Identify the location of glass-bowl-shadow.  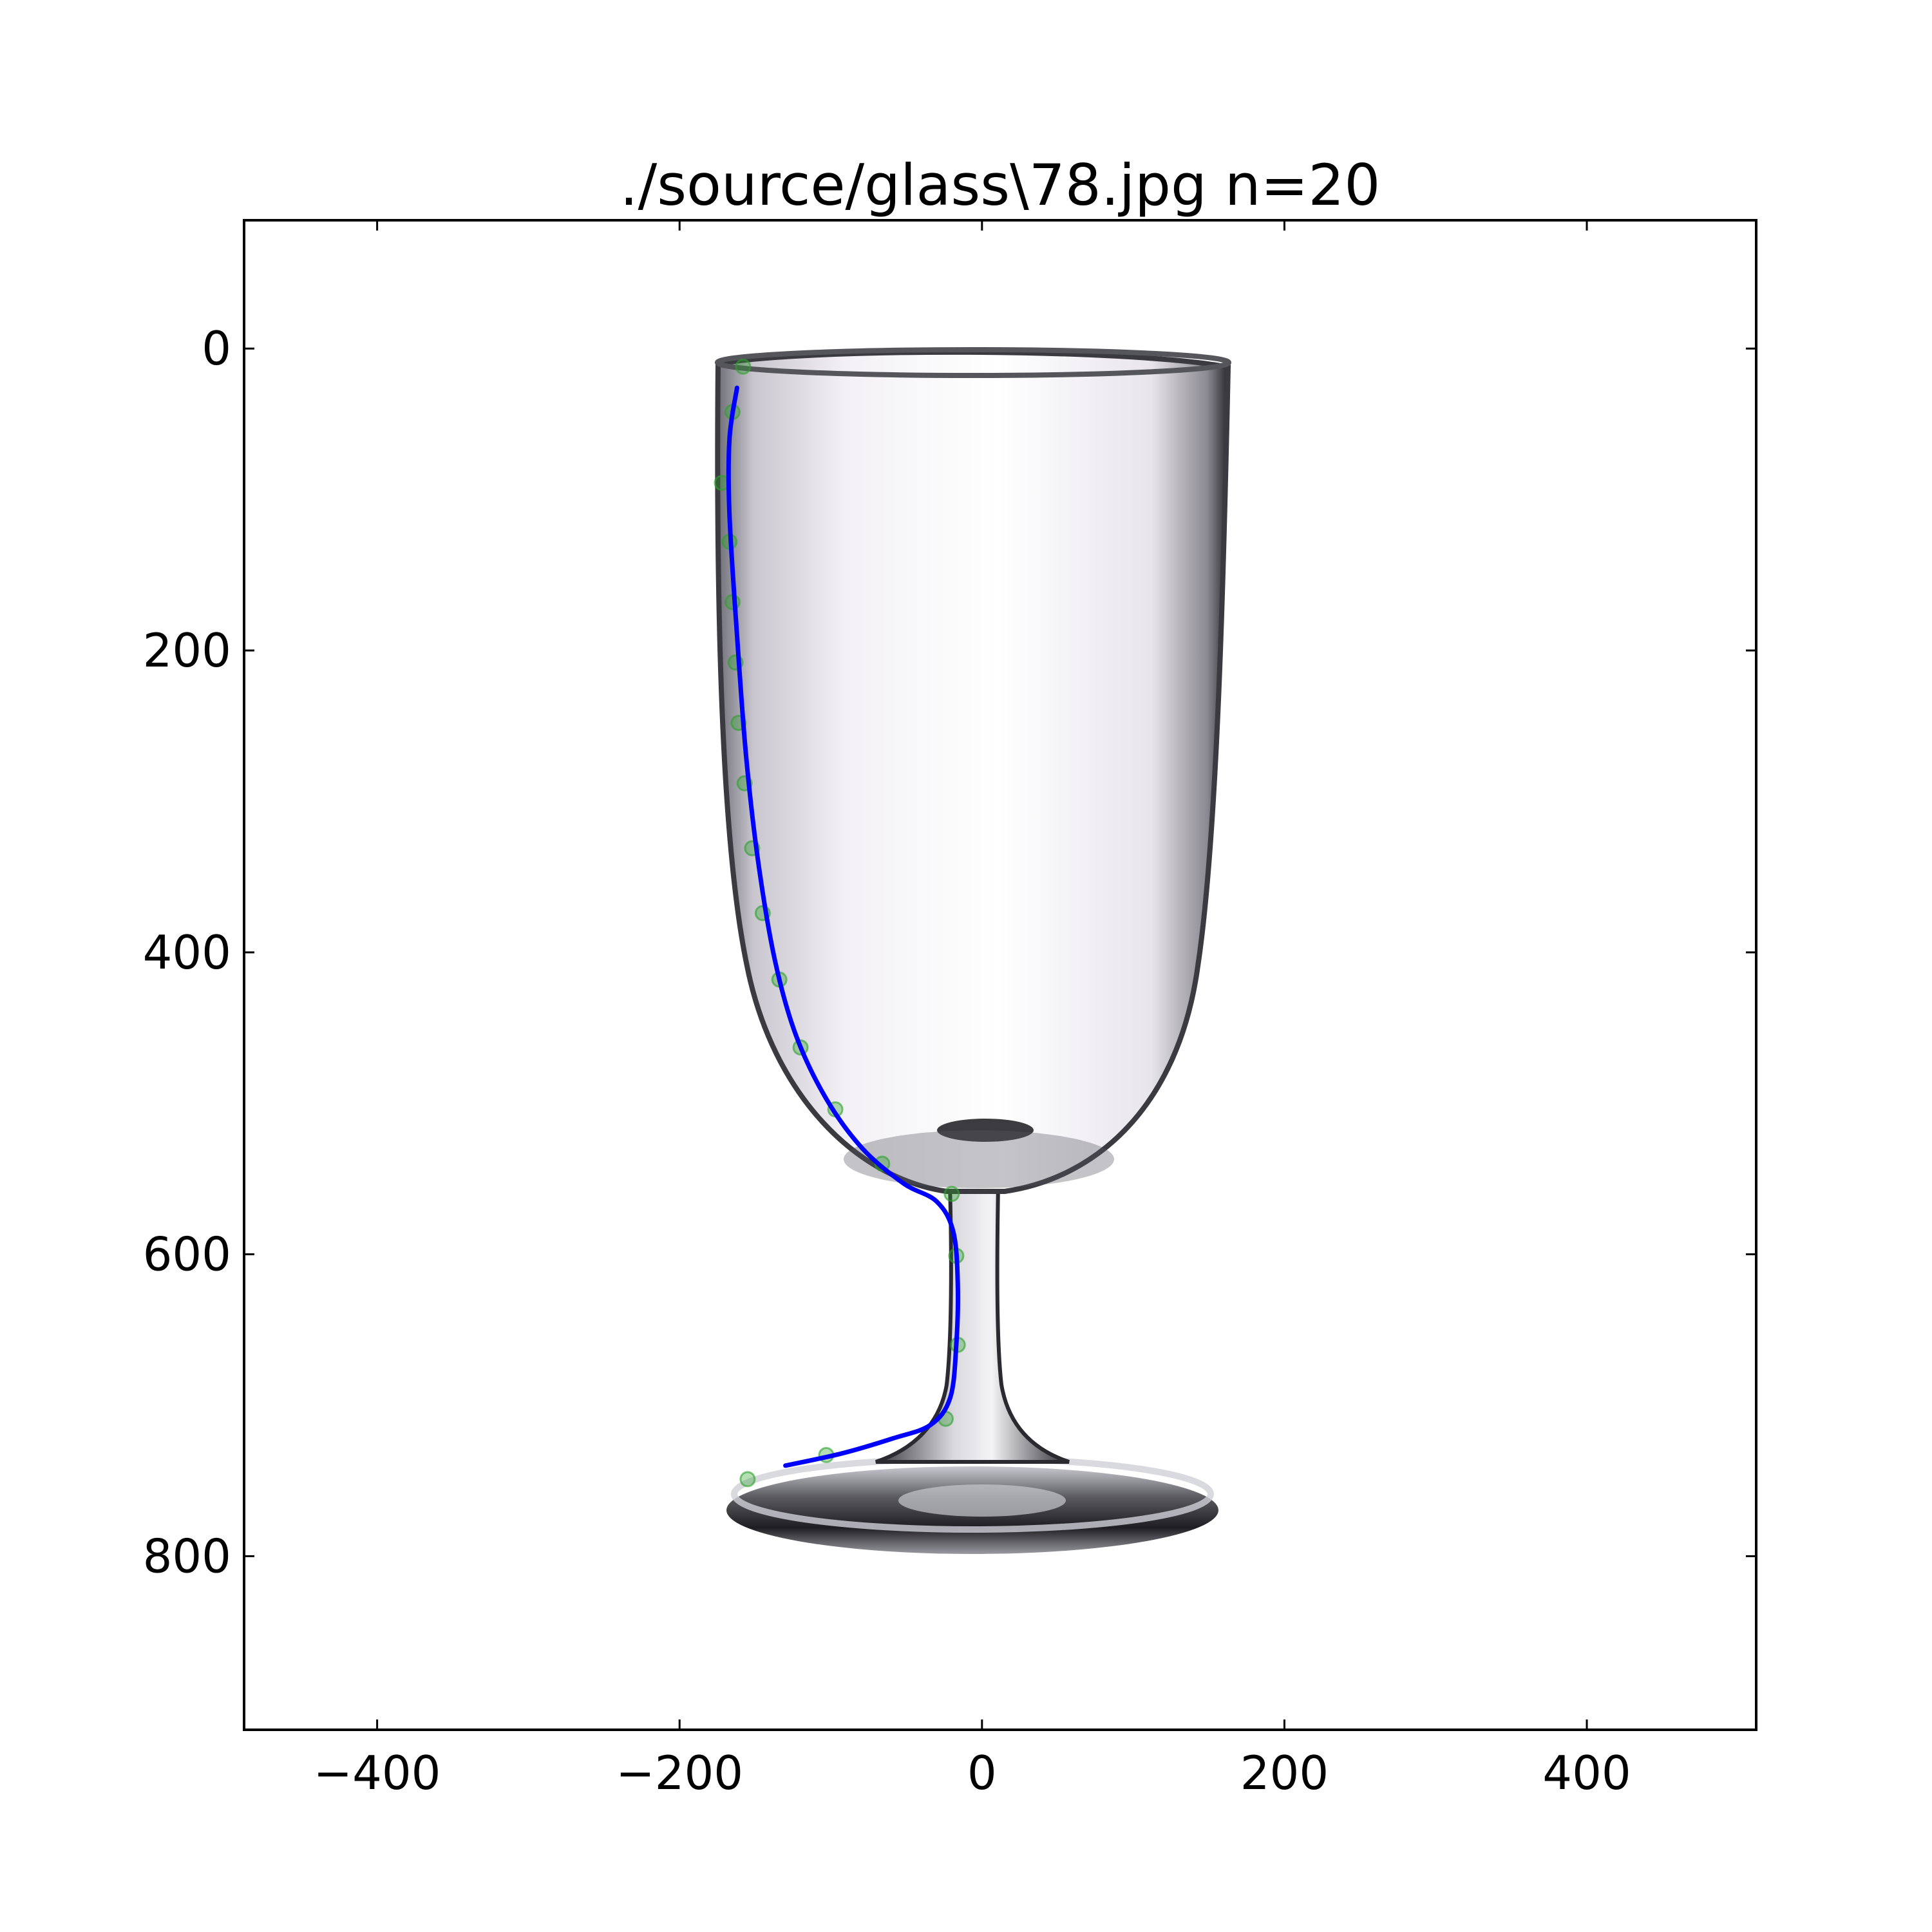
(979, 1159).